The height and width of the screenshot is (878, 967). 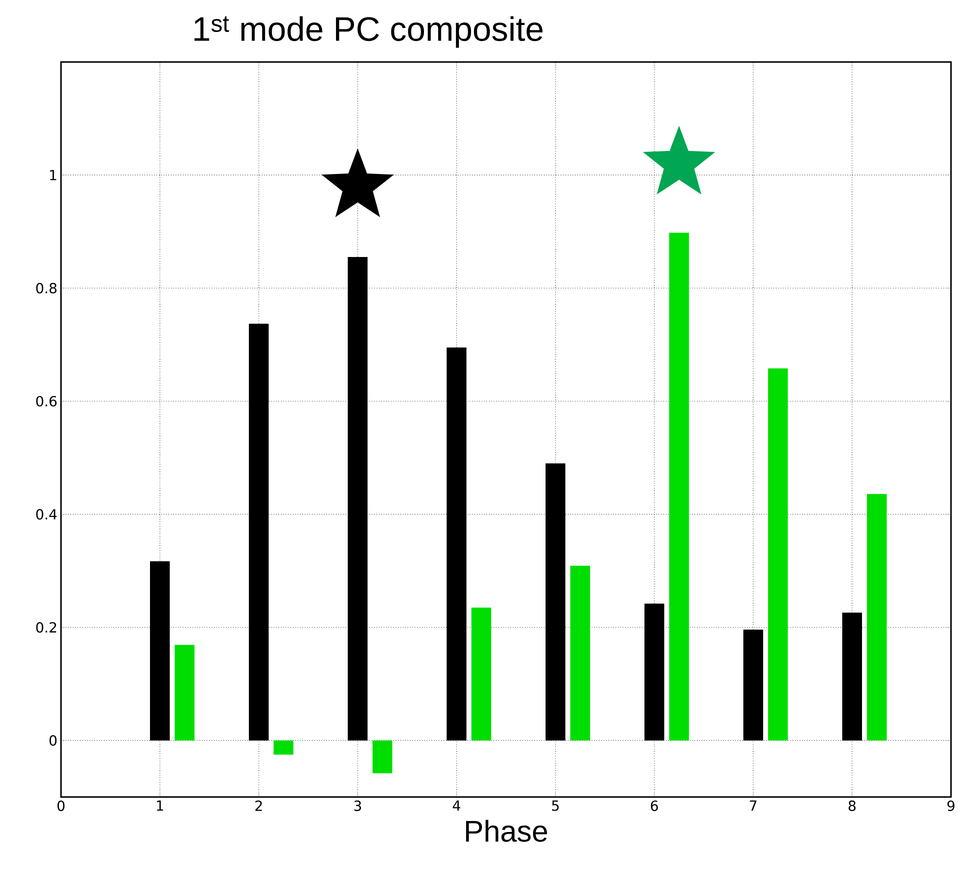 I want to click on x-tick-label: 5, so click(x=555, y=805).